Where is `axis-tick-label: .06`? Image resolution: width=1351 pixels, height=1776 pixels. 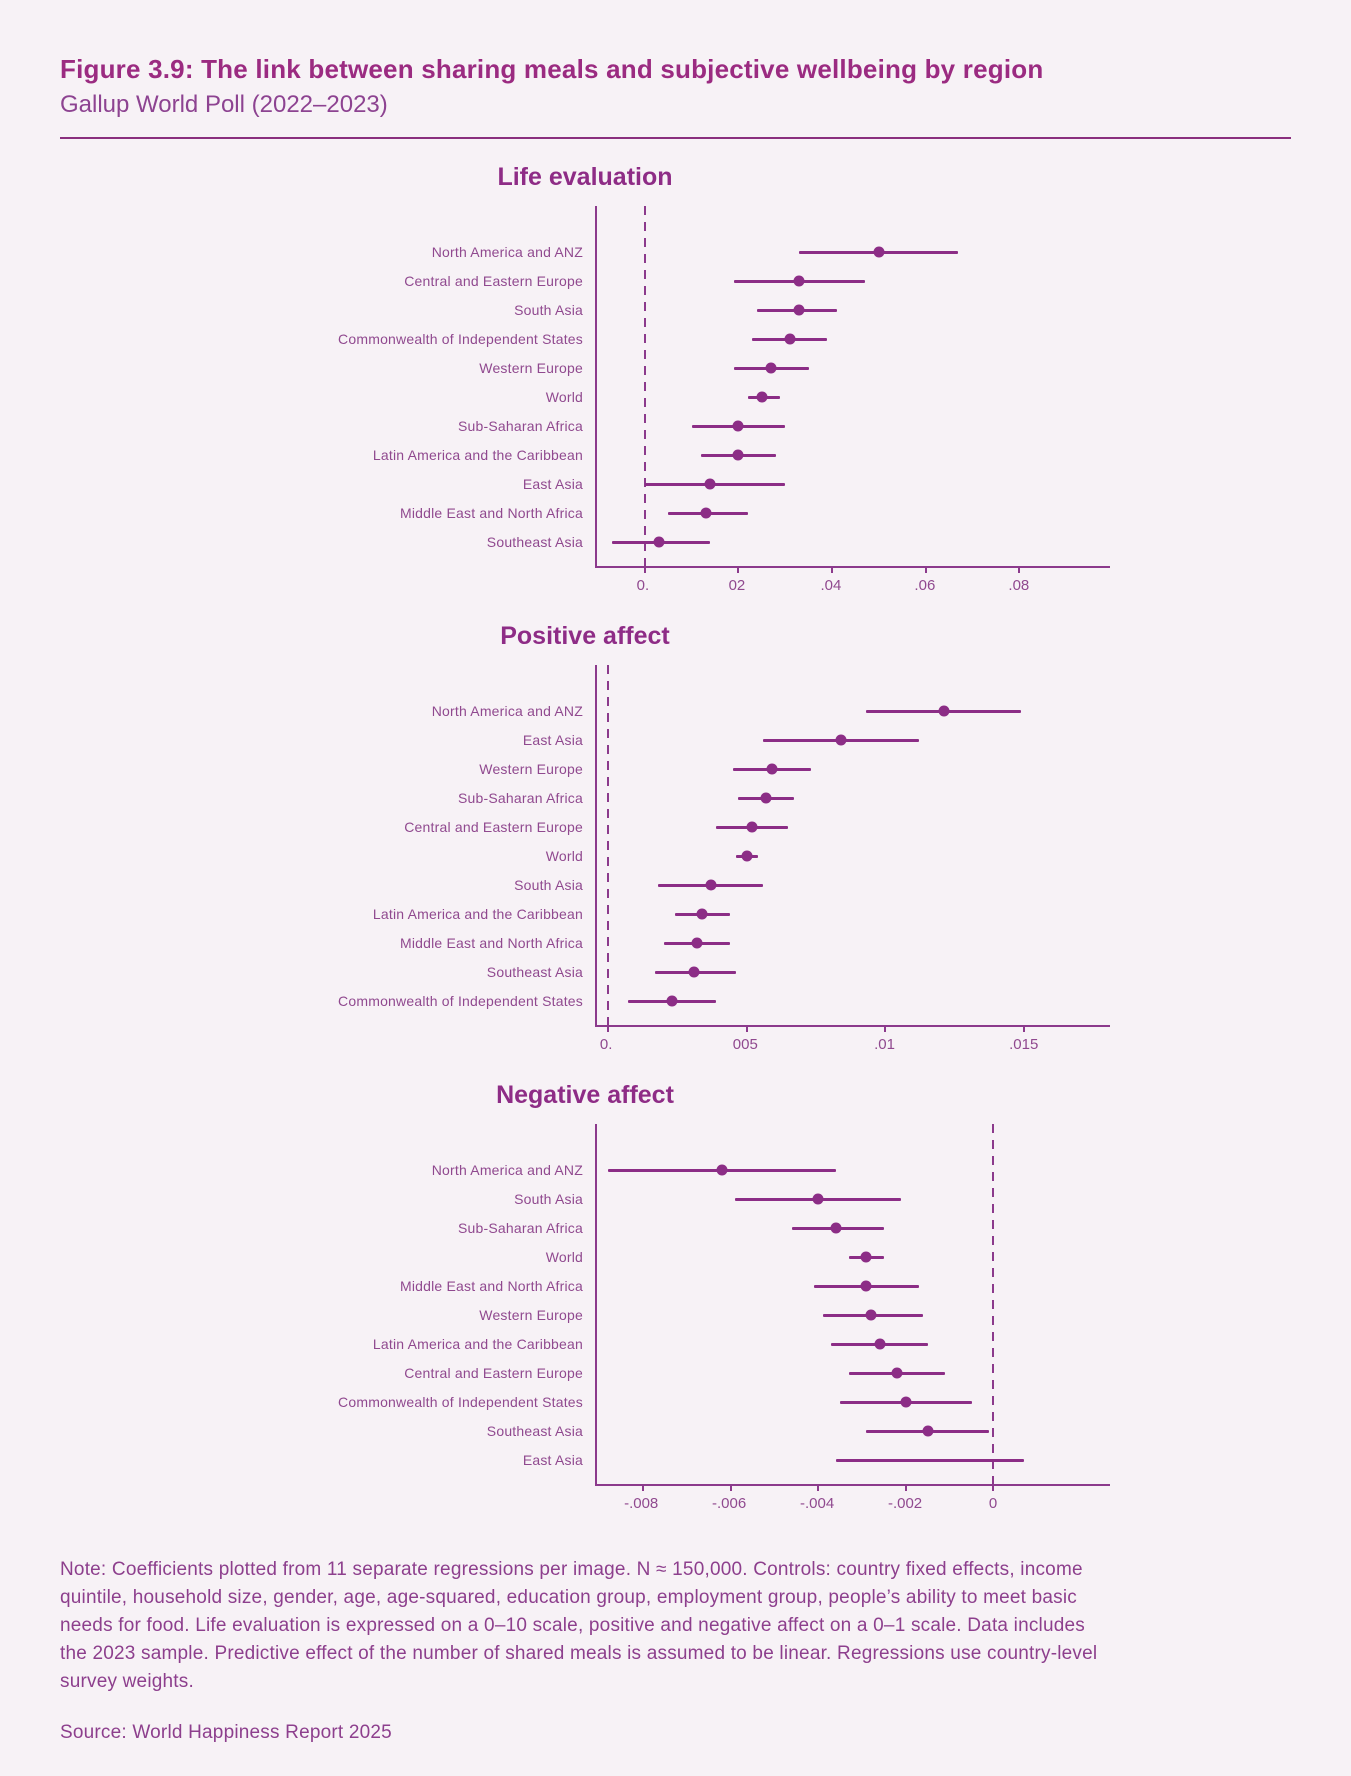 axis-tick-label: .06 is located at coordinates (925, 585).